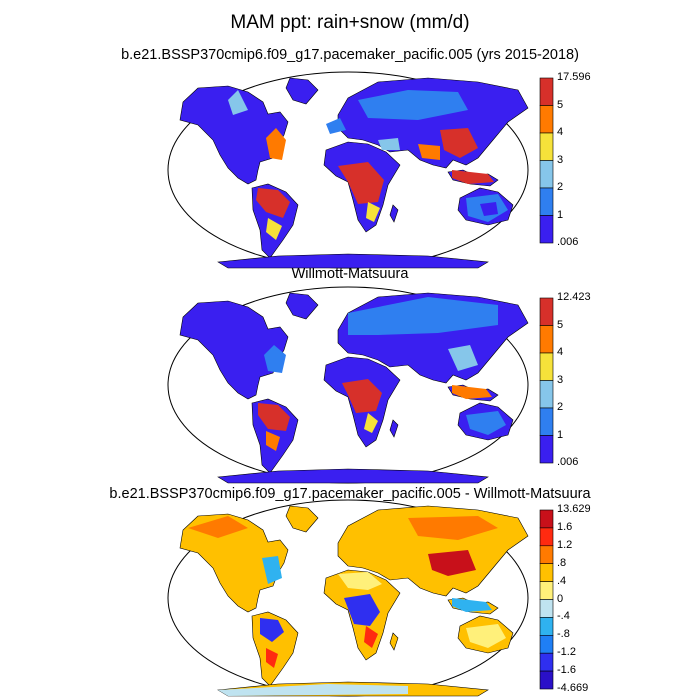 The height and width of the screenshot is (700, 700). I want to click on colorbar-1-label: .006, so click(568, 242).